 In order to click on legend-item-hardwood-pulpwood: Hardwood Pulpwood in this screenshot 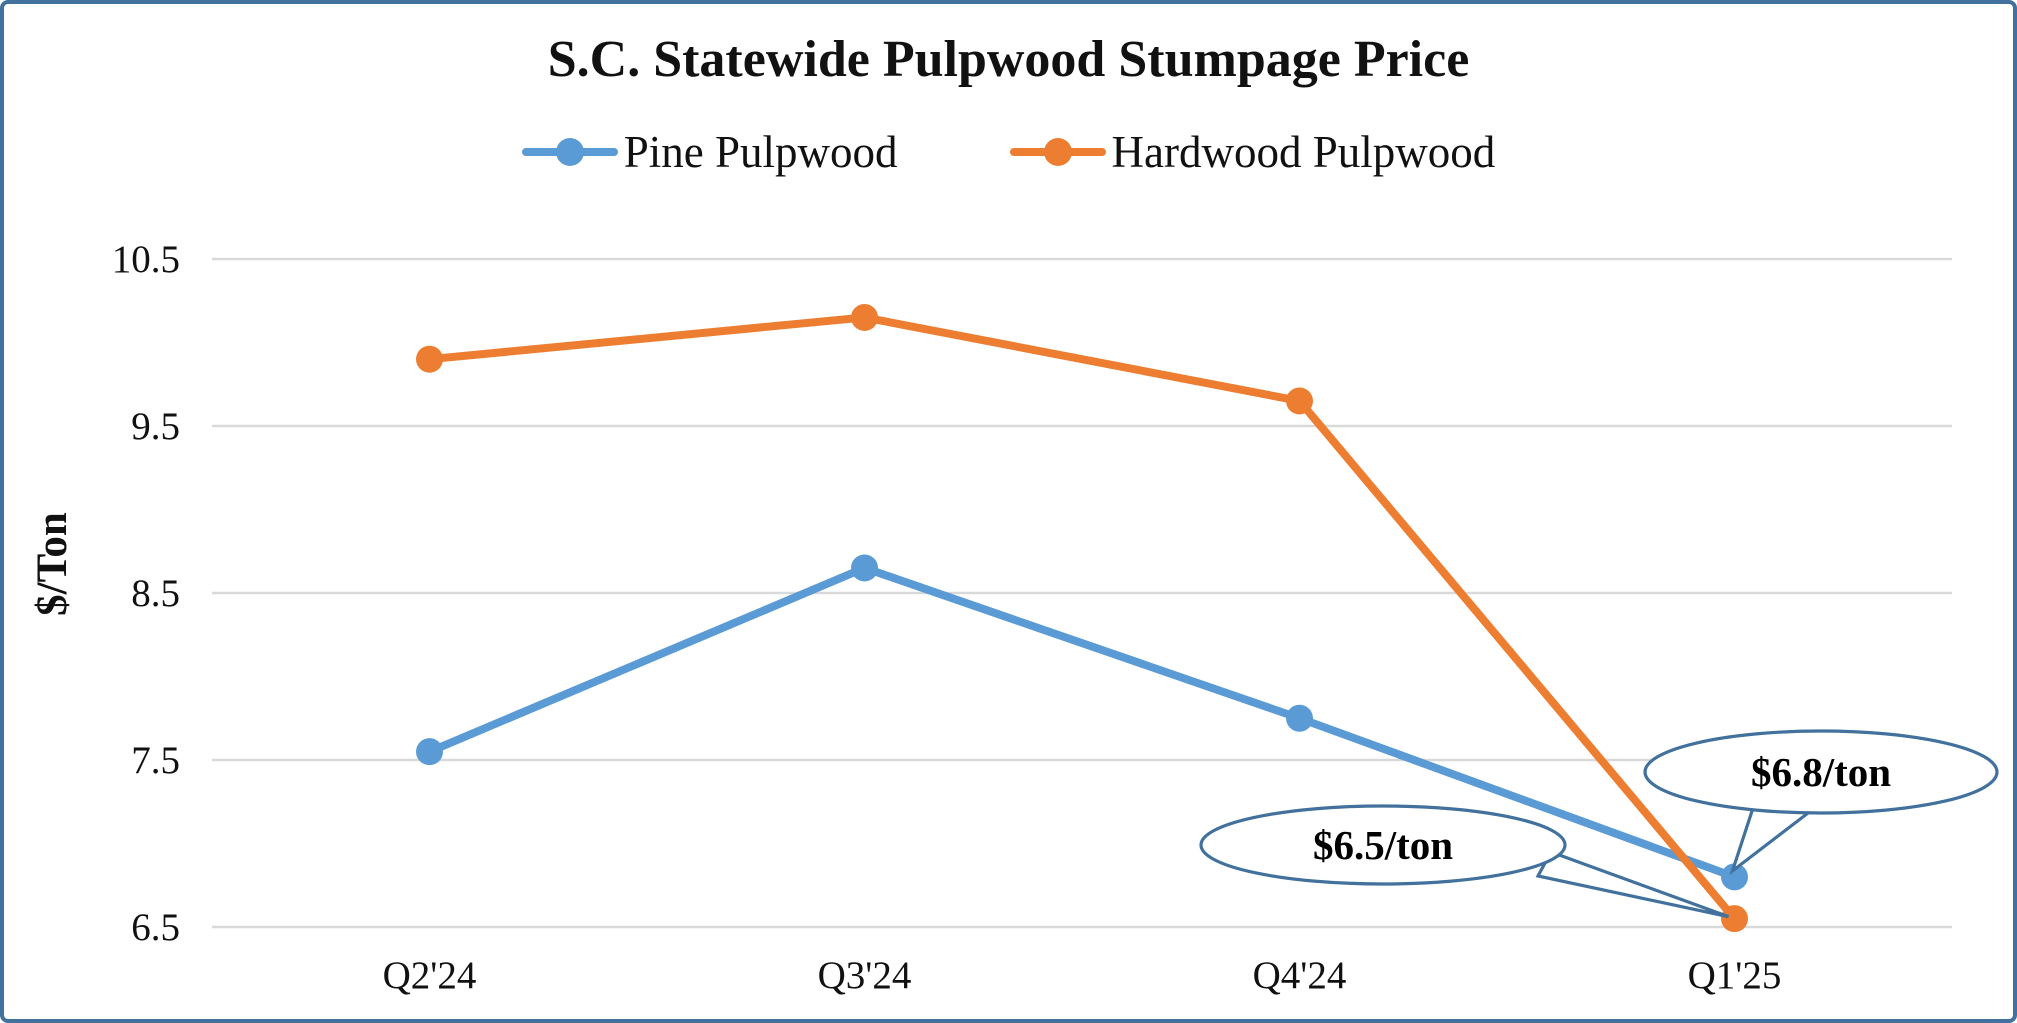, I will do `click(1252, 152)`.